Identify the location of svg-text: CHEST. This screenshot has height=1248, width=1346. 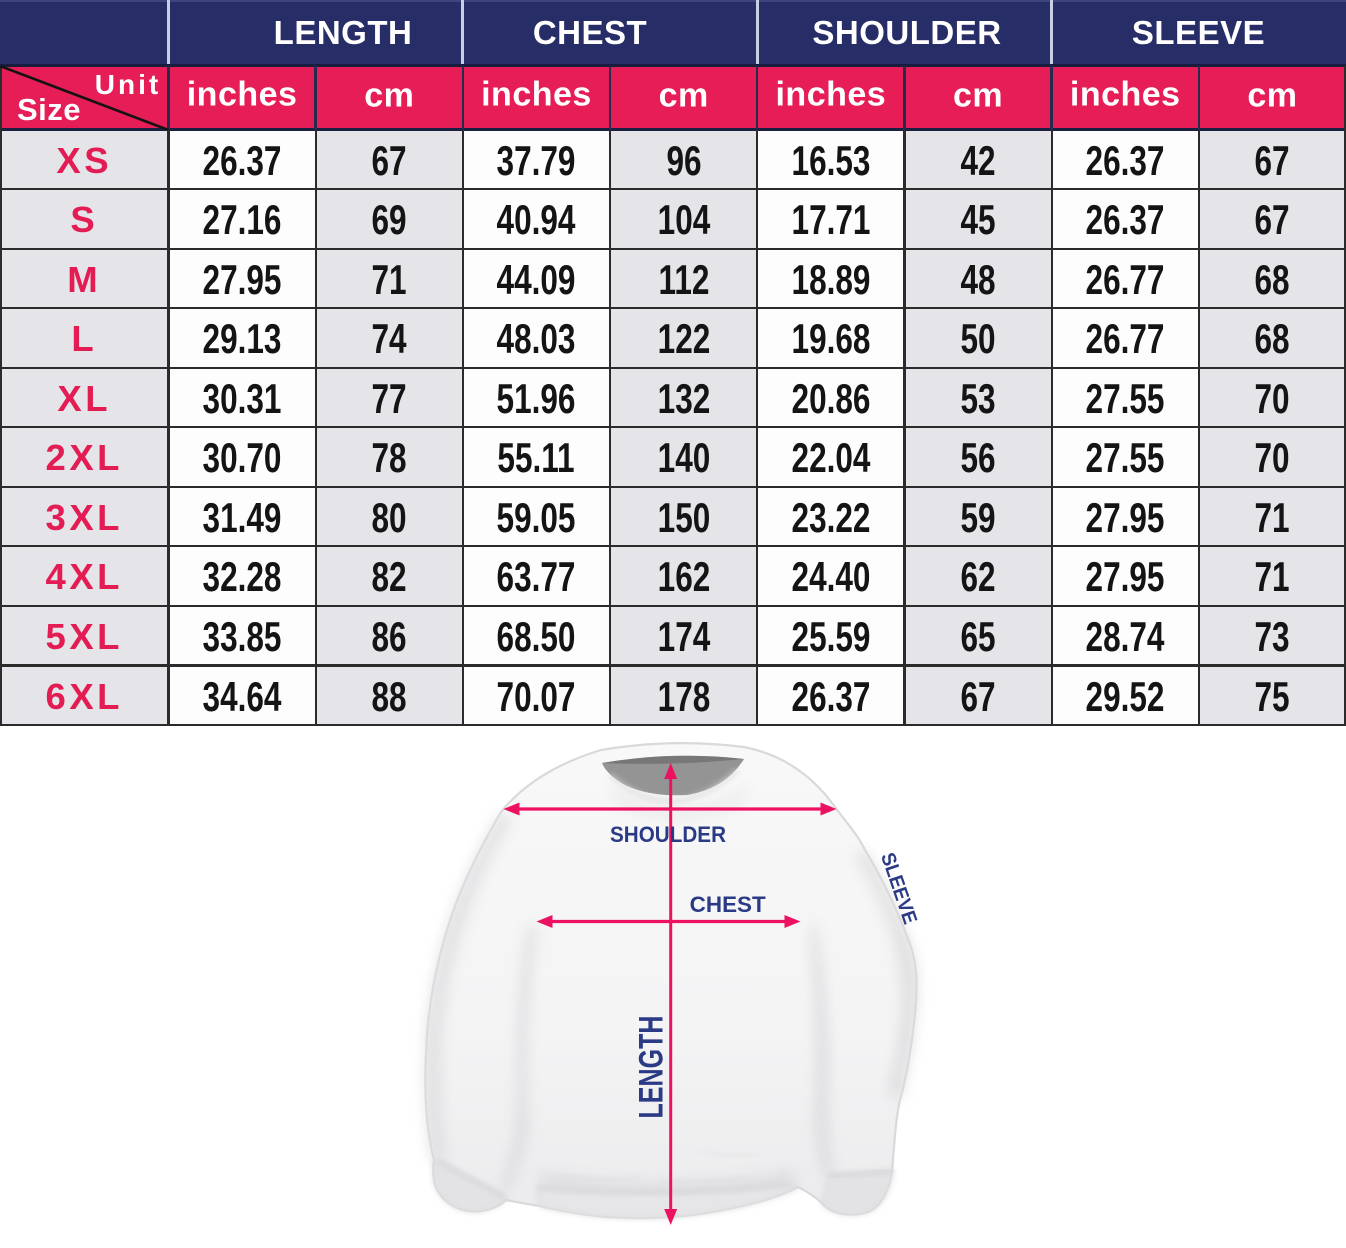
(728, 904).